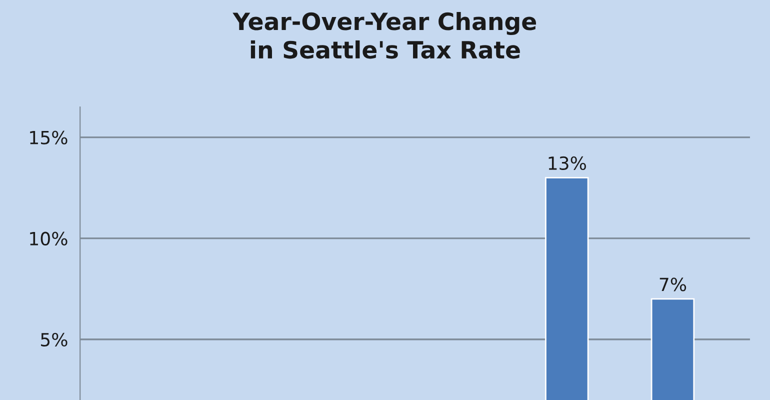  I want to click on data-label: 7%, so click(673, 285).